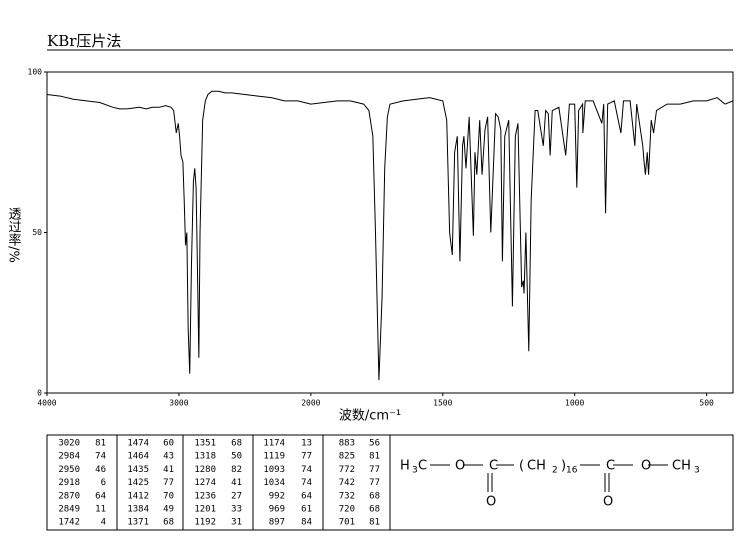 The height and width of the screenshot is (539, 737). What do you see at coordinates (347, 483) in the screenshot?
I see `wavenumber: 742` at bounding box center [347, 483].